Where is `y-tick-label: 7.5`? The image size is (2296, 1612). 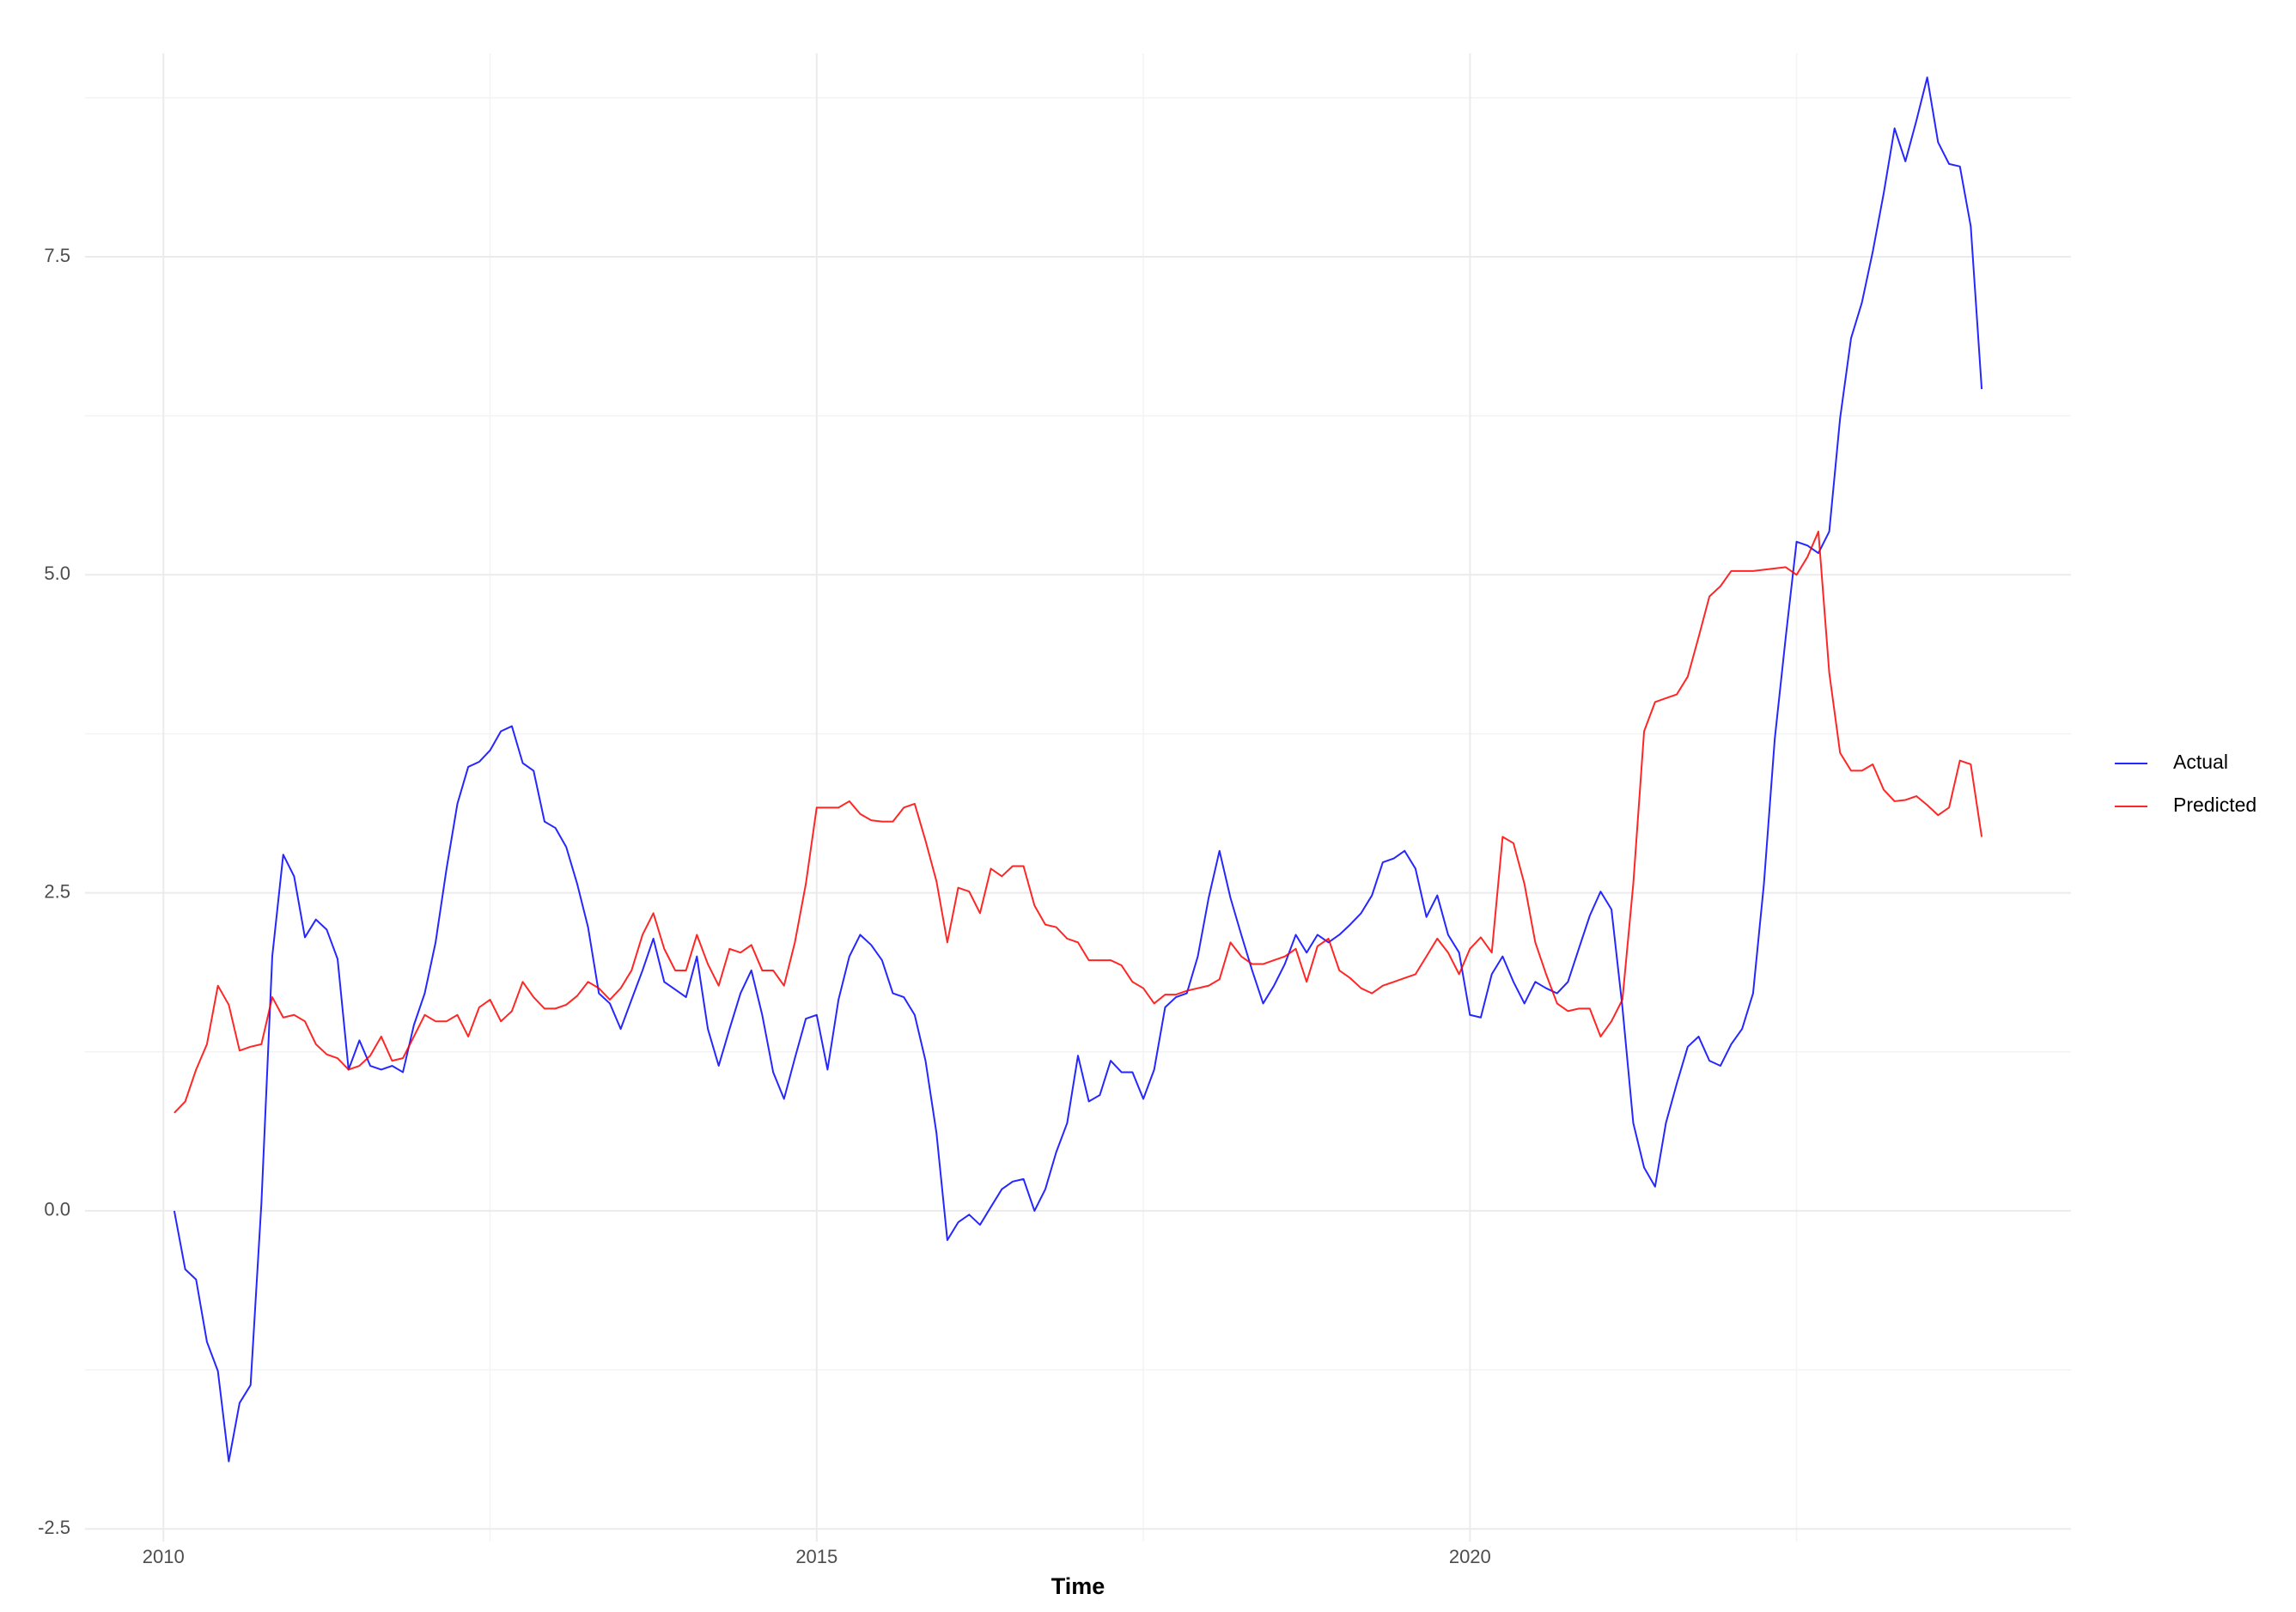
y-tick-label: 7.5 is located at coordinates (57, 255).